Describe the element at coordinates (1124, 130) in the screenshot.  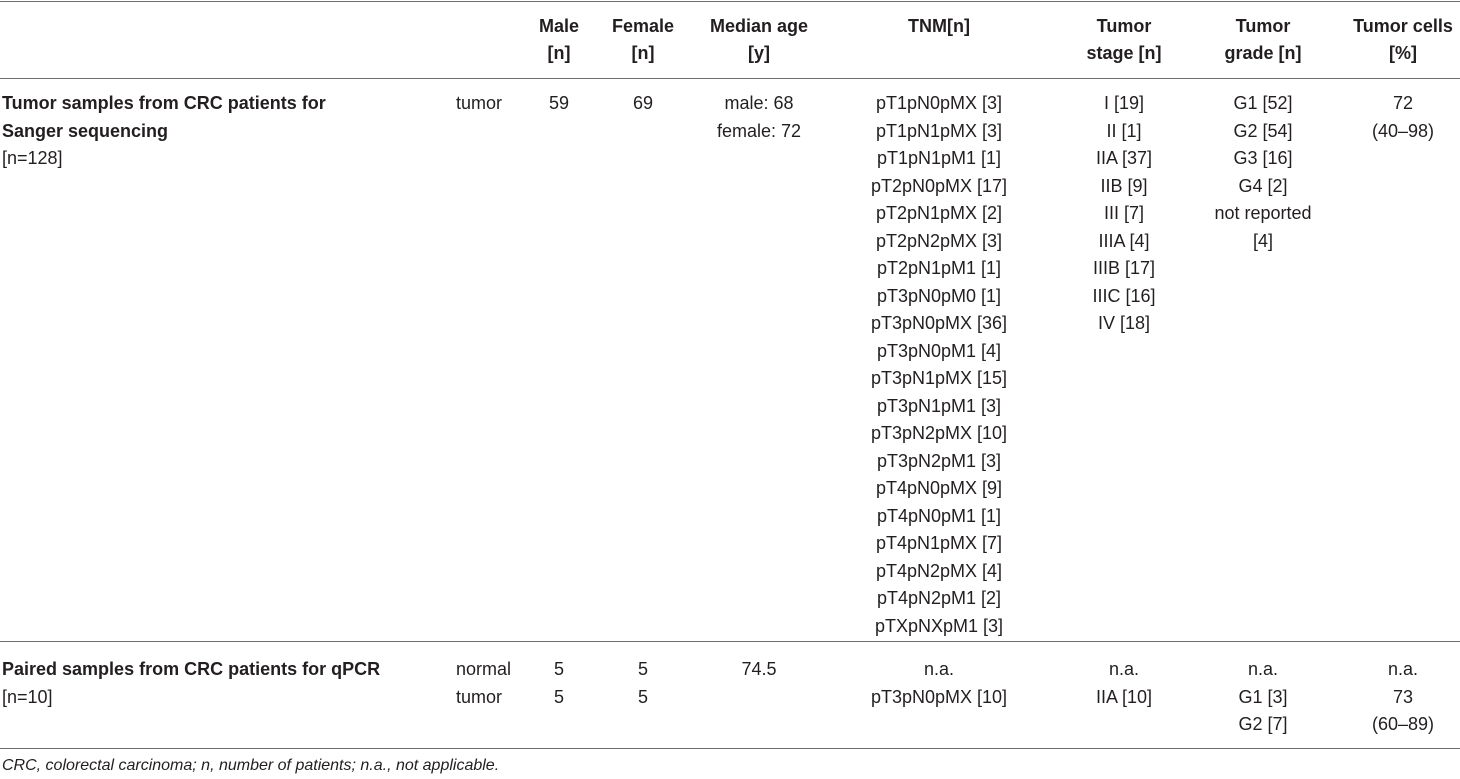
I see `tumor-stage-item: II [1]` at that location.